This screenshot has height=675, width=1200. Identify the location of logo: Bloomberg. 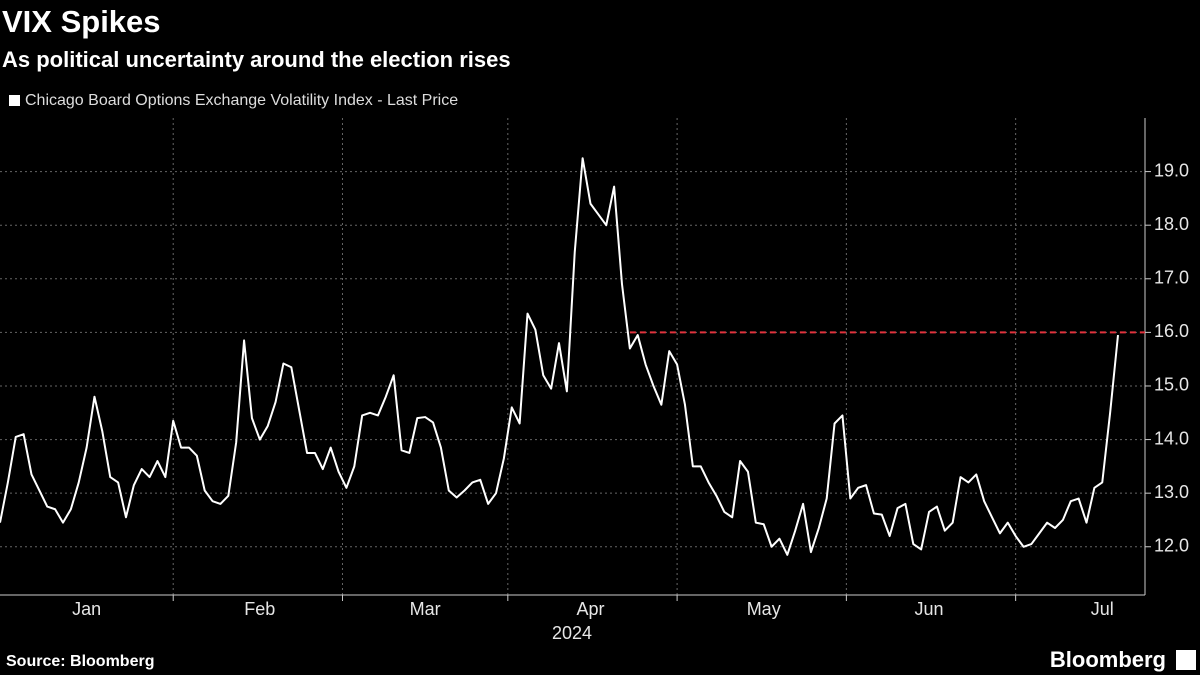
(1108, 659).